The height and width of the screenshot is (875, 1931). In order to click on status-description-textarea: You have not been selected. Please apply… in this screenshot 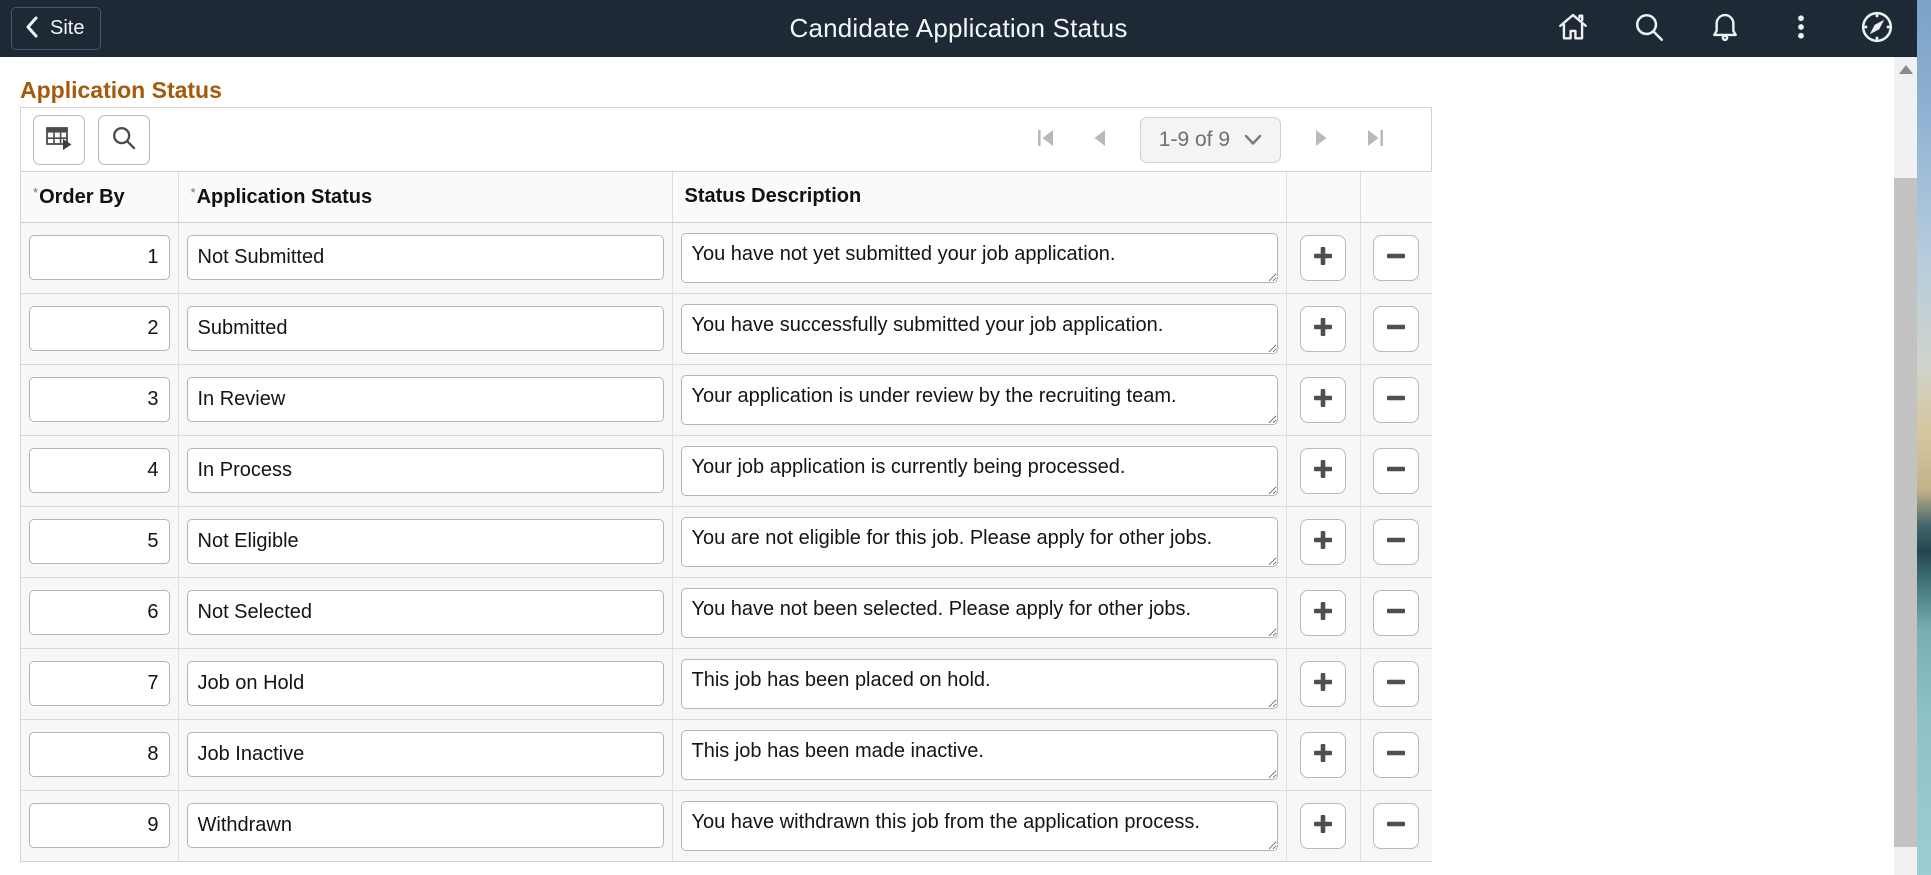, I will do `click(979, 612)`.